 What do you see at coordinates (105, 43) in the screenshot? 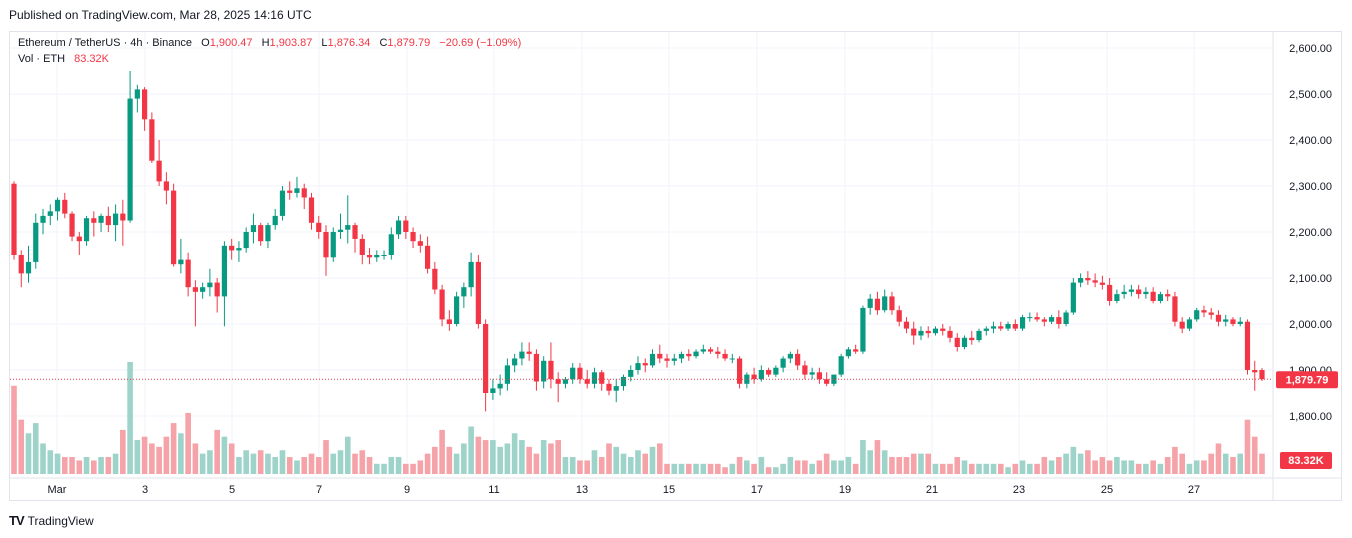
I see `symbol-label: Ethereum / TetherUS · 4h · Binance` at bounding box center [105, 43].